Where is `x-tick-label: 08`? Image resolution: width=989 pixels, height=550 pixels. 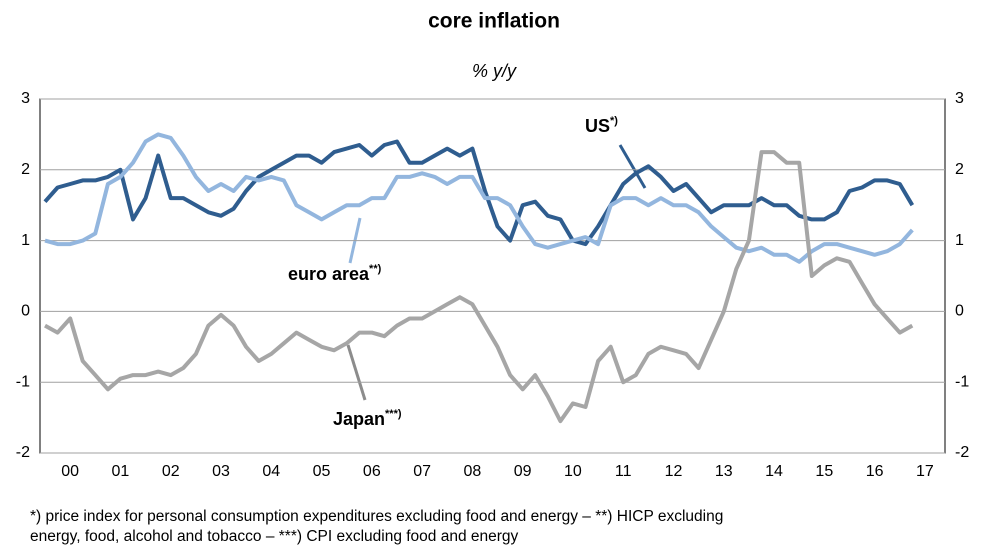
x-tick-label: 08 is located at coordinates (472, 471).